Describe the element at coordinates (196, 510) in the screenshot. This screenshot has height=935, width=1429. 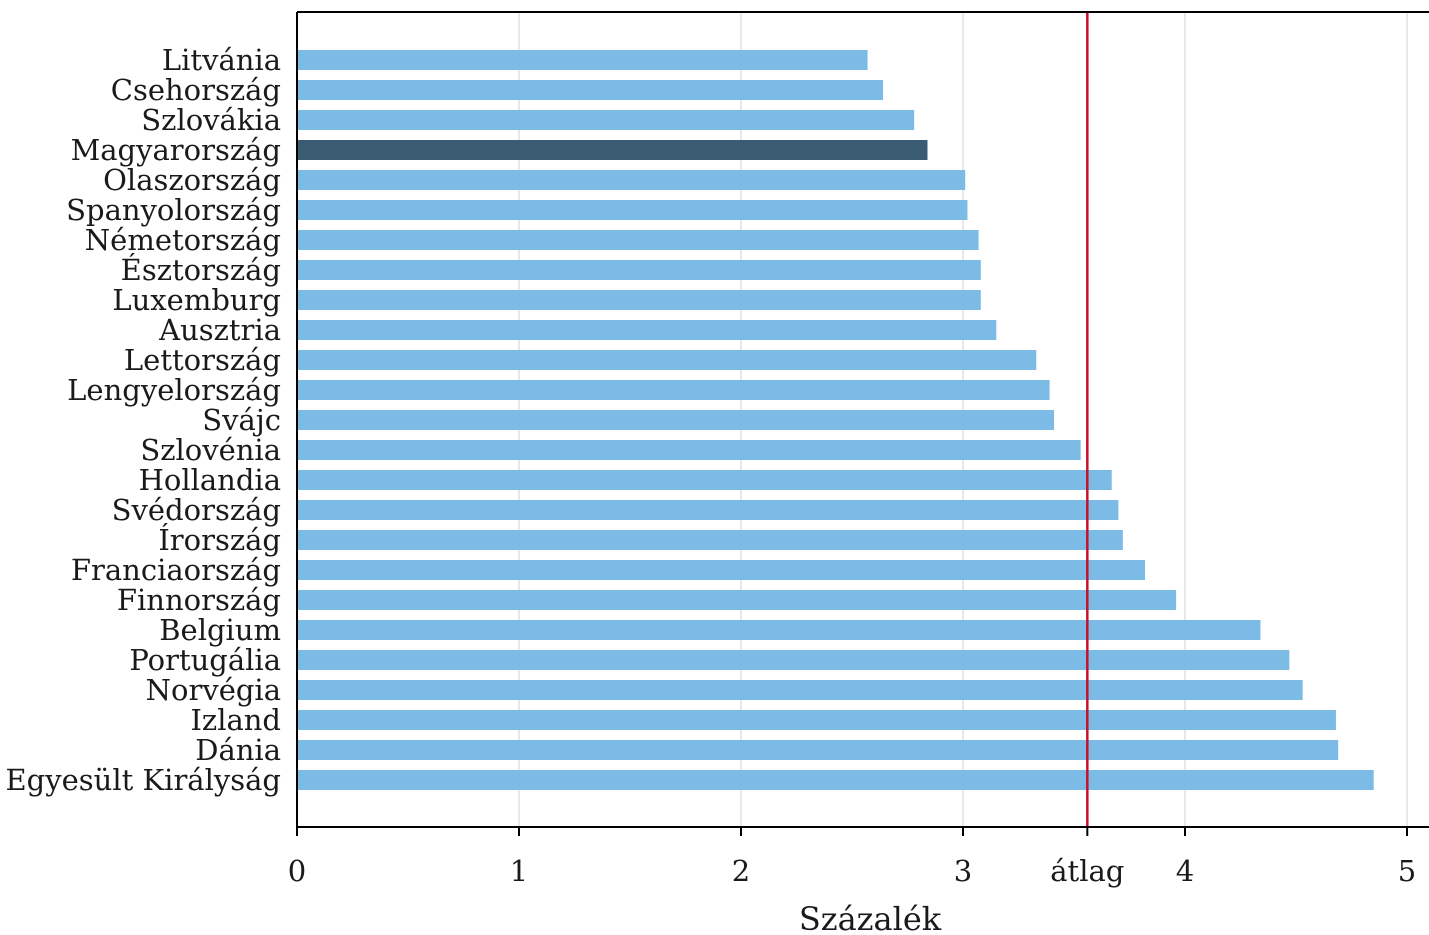
I see `category-label-15: Svédország` at that location.